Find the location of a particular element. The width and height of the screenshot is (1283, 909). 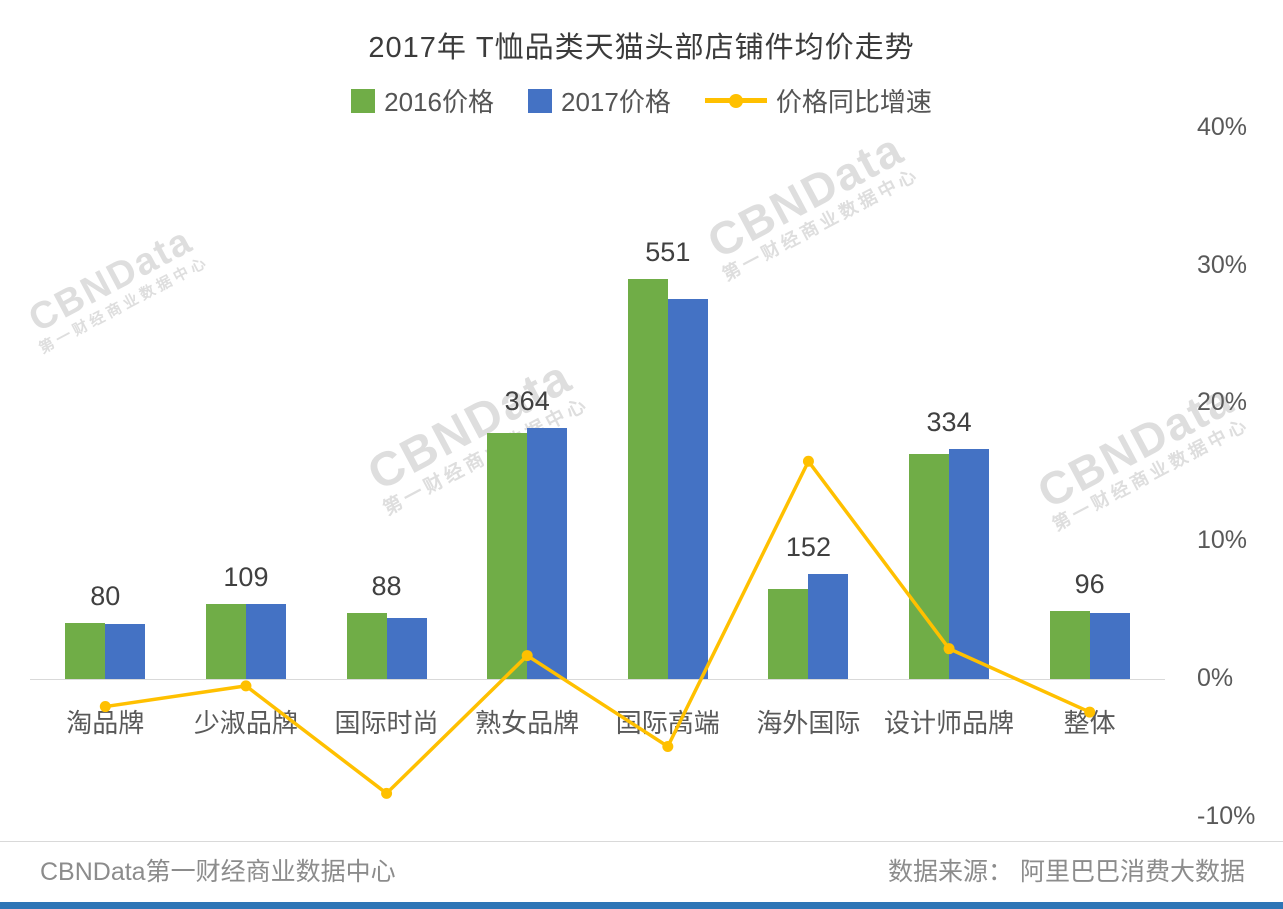

legend: 2016价格 2017价格 价格同比增速 is located at coordinates (641, 100).